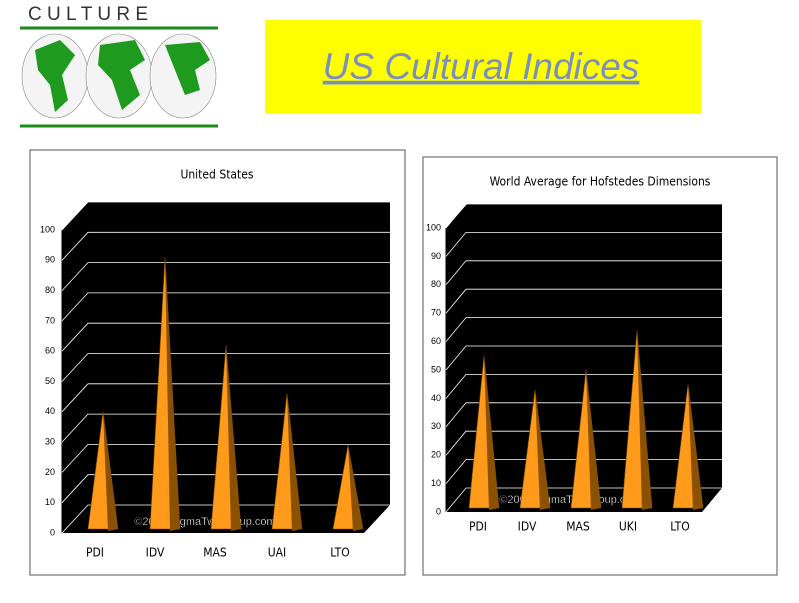  What do you see at coordinates (88, 14) in the screenshot?
I see `logo-text: C U L T U R E` at bounding box center [88, 14].